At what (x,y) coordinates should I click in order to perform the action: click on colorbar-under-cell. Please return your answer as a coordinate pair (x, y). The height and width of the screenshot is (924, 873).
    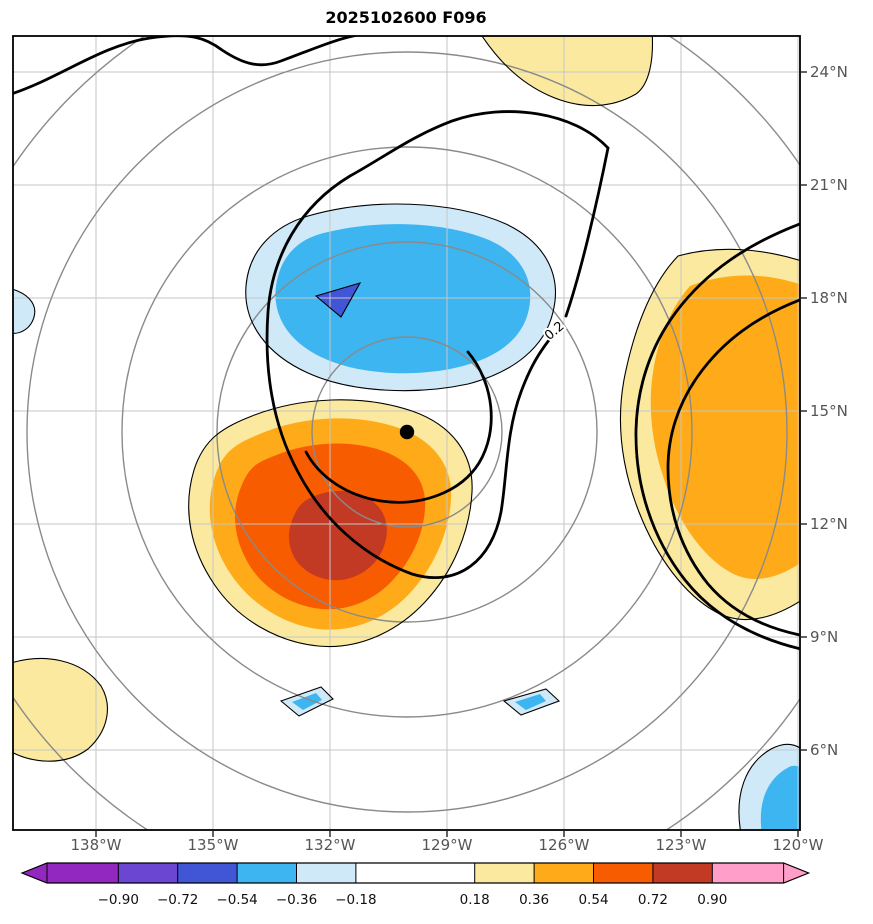
    Looking at the image, I should click on (83, 873).